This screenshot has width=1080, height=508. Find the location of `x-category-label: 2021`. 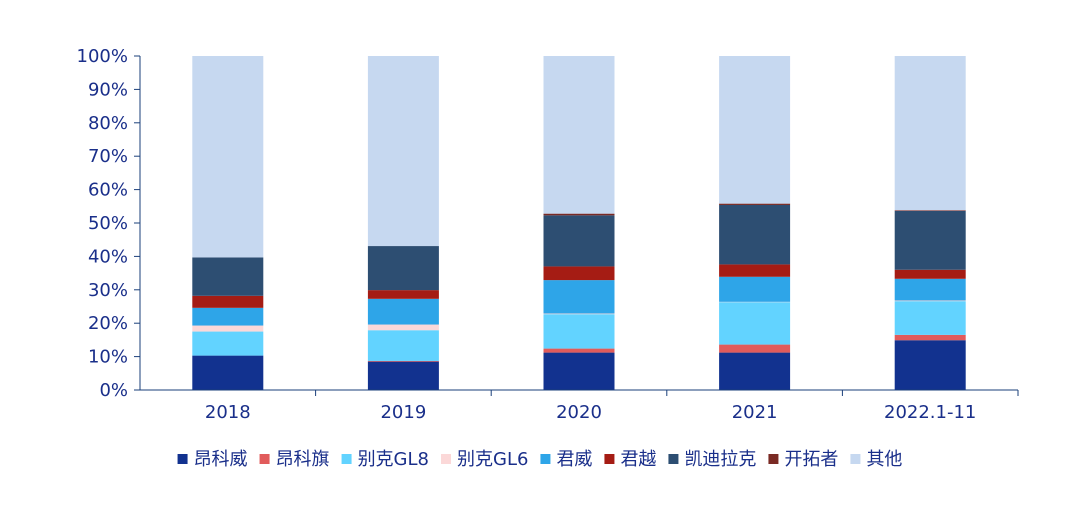

x-category-label: 2021 is located at coordinates (755, 412).